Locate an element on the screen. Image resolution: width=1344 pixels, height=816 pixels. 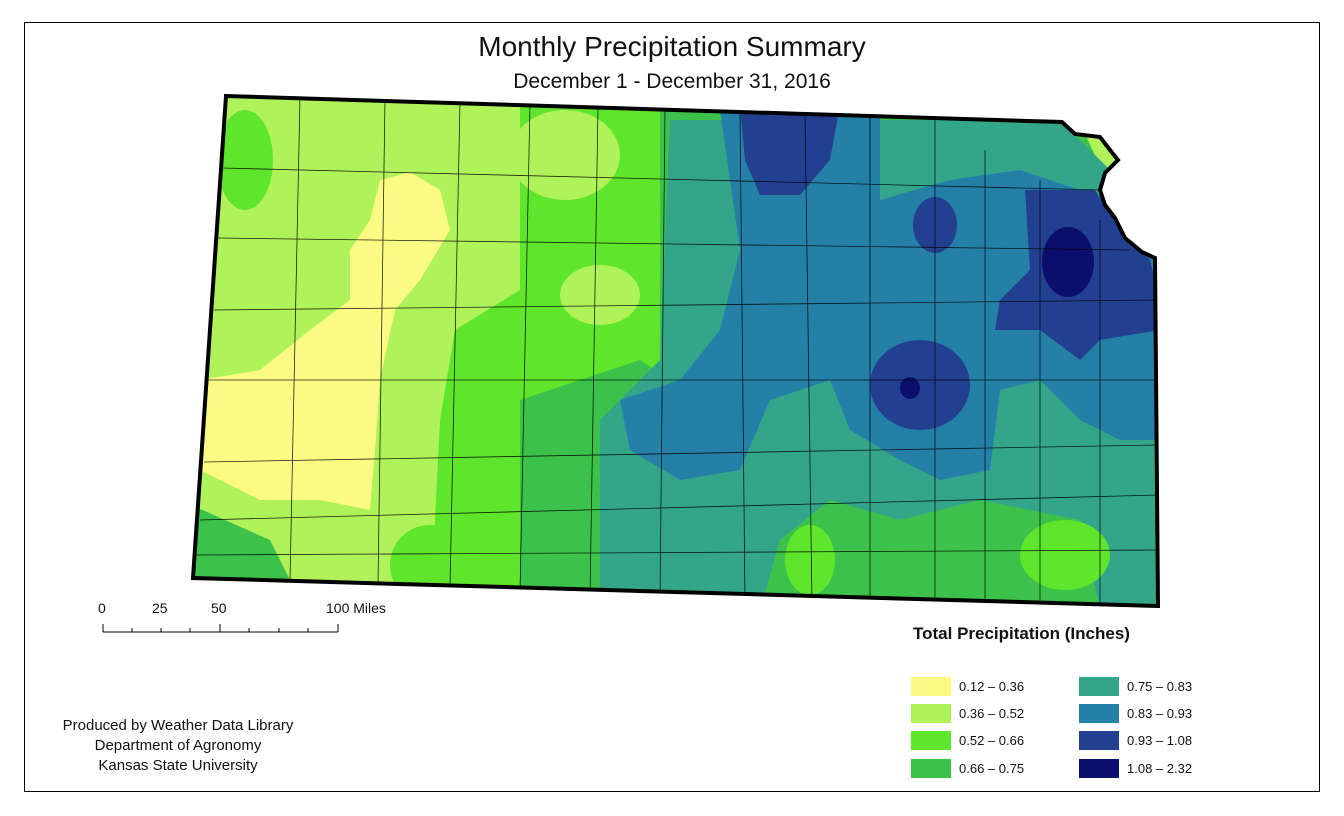
legend-label: 0.83 – 0.93 is located at coordinates (1160, 713).